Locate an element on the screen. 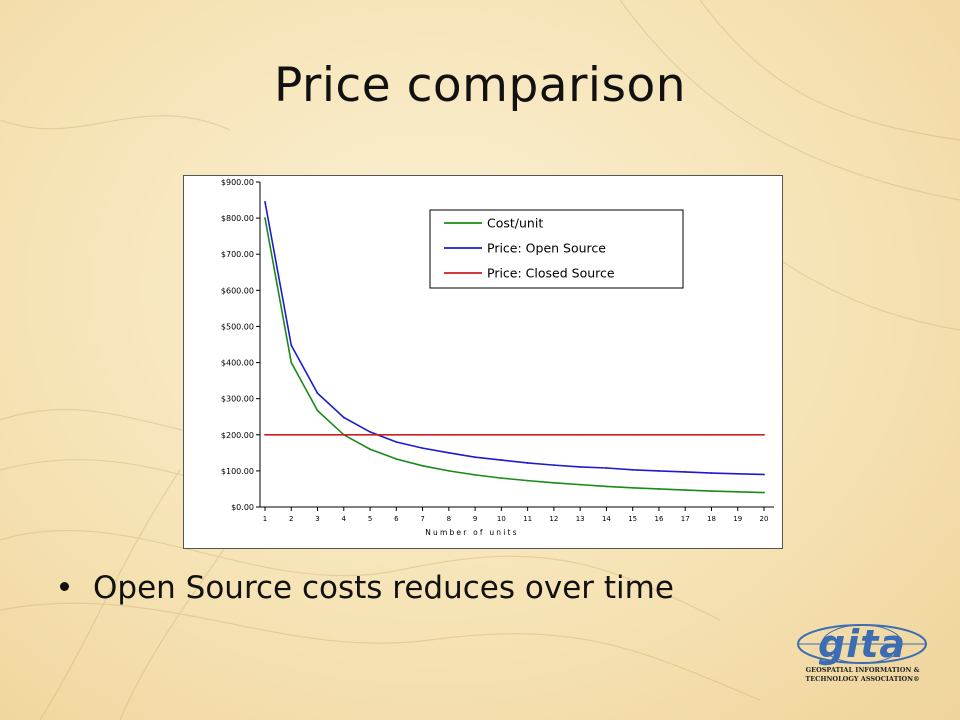 This screenshot has width=960, height=720. x-tick-label: 4 is located at coordinates (344, 519).